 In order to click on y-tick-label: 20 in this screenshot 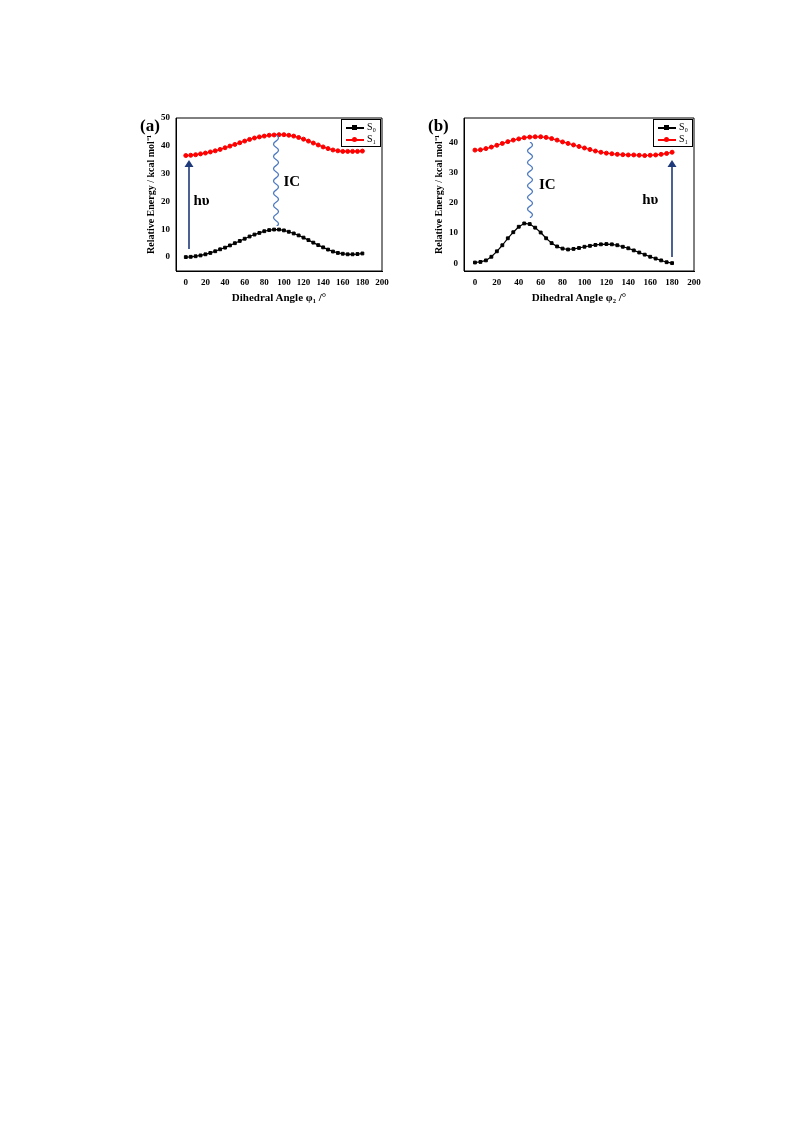, I will do `click(166, 200)`.